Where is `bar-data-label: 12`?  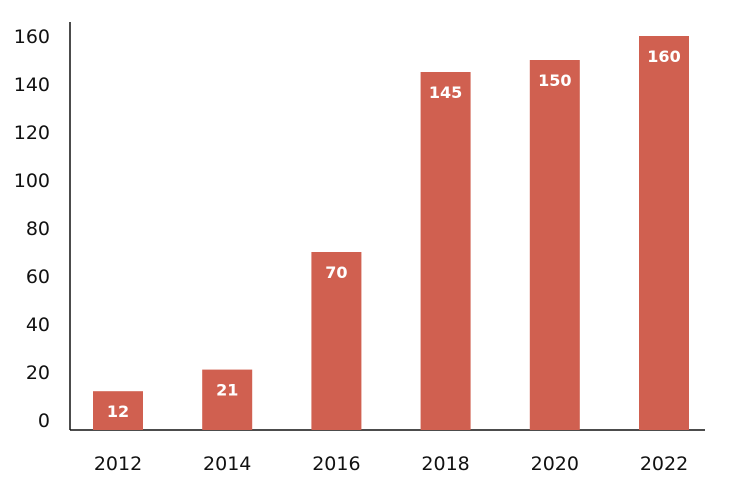
bar-data-label: 12 is located at coordinates (118, 411).